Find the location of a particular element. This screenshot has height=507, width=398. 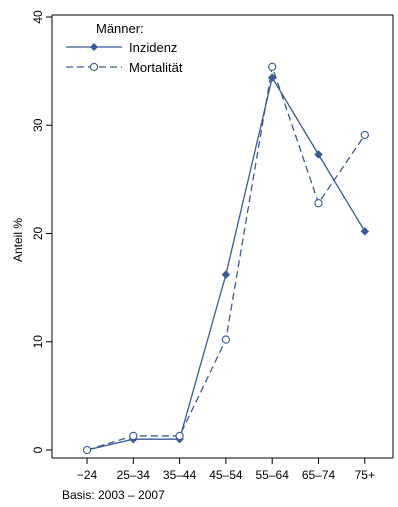

legend-entry: Inzidenz is located at coordinates (121, 47).